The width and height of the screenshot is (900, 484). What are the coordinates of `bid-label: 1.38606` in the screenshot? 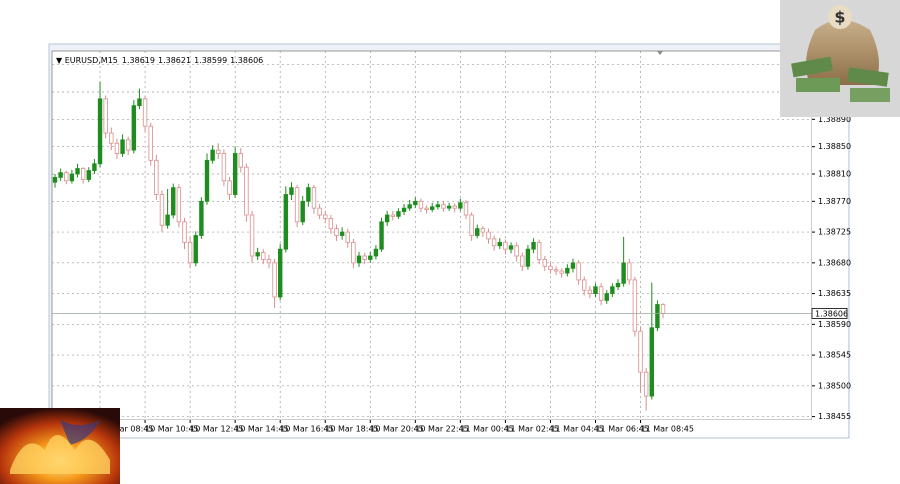 It's located at (831, 313).